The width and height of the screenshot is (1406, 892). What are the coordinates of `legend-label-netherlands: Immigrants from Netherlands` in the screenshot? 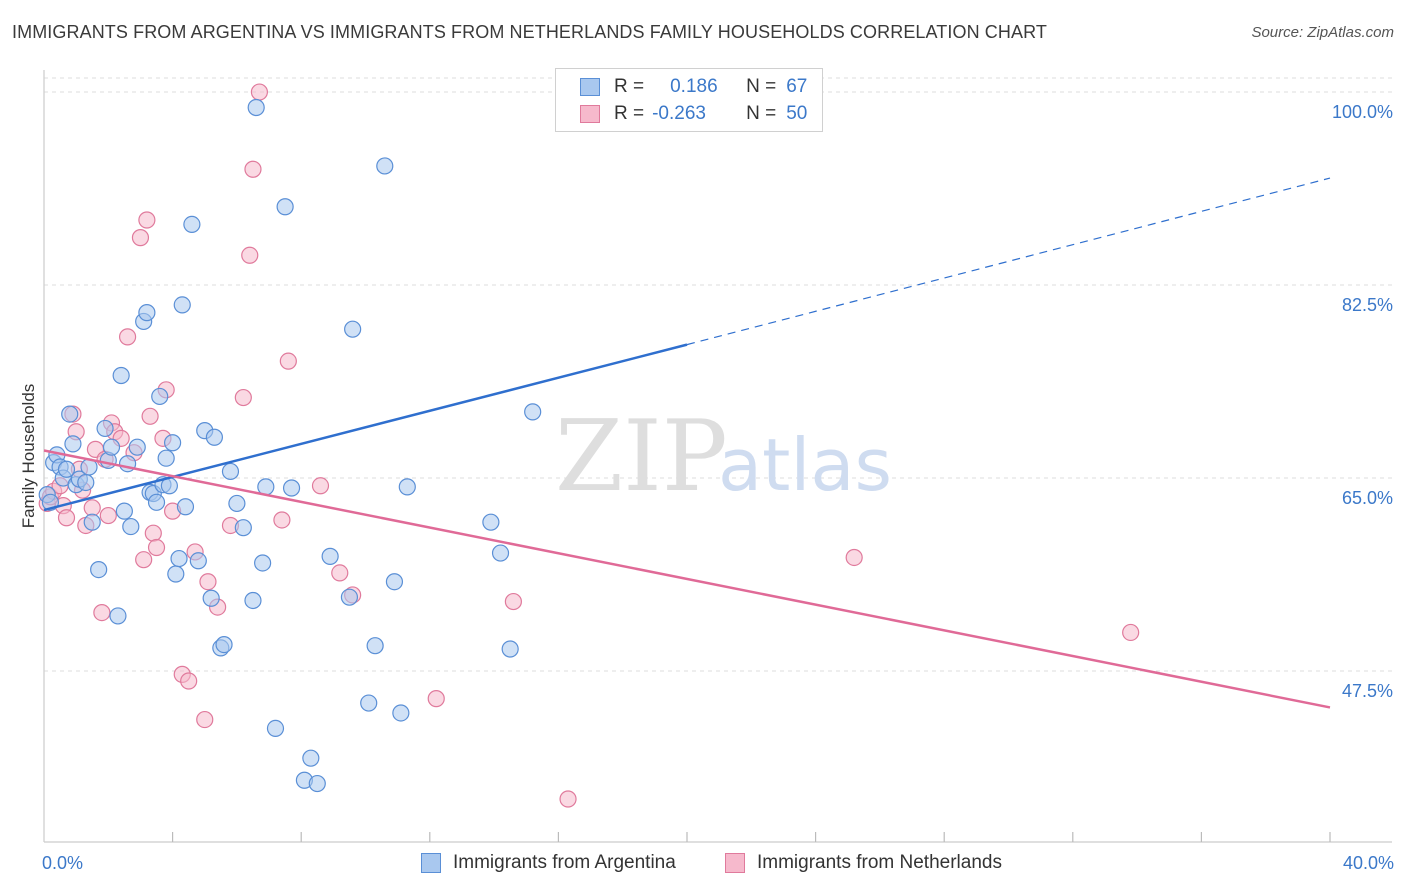 It's located at (879, 862).